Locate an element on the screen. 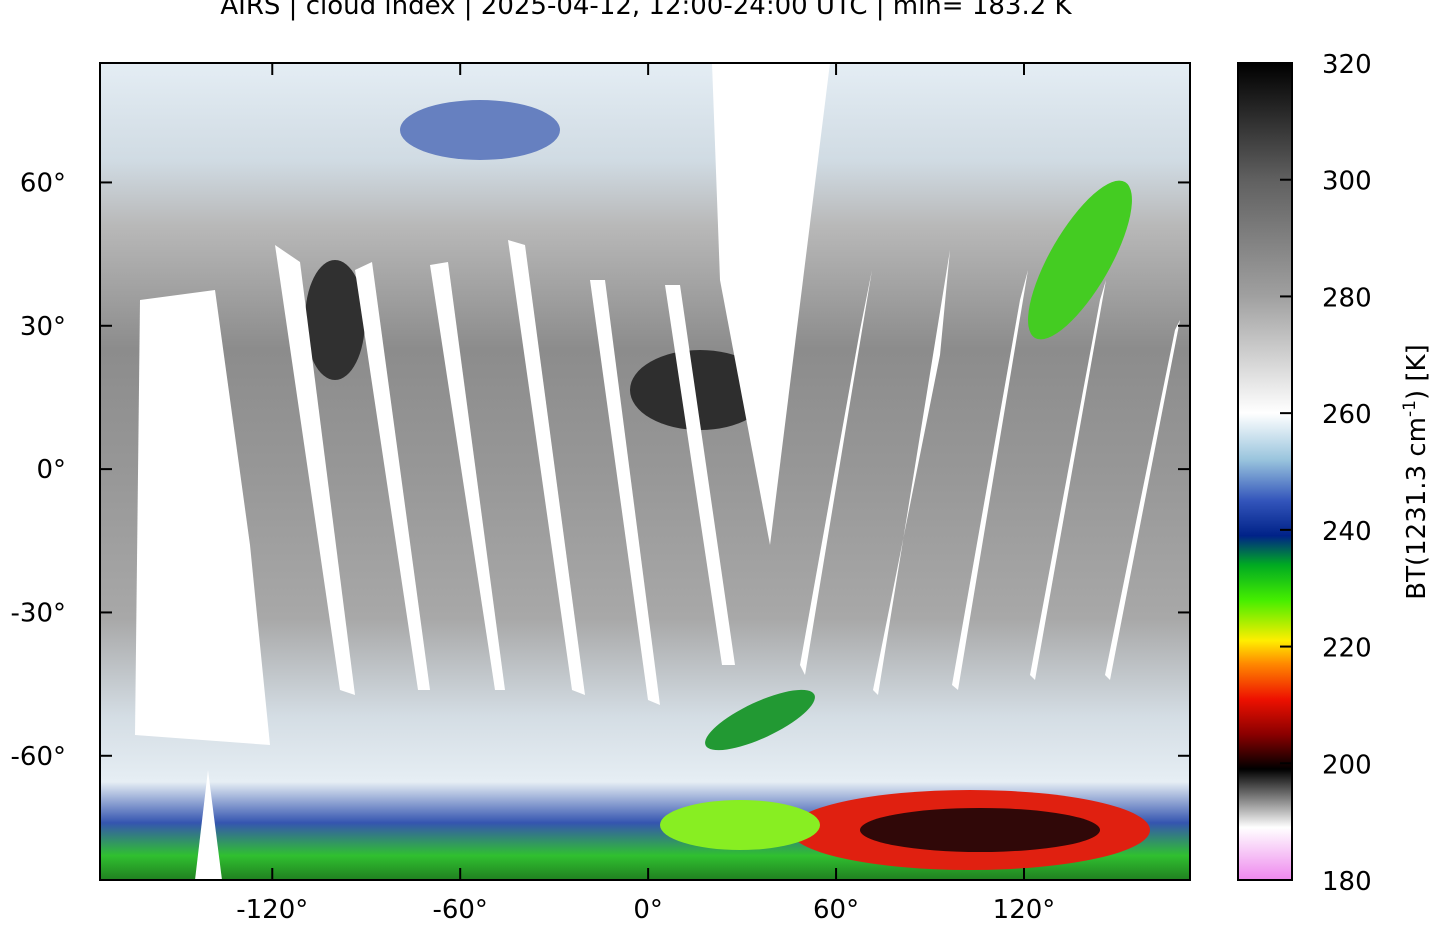 The image size is (1442, 934). colorbar-tick-label: 220 is located at coordinates (1347, 649).